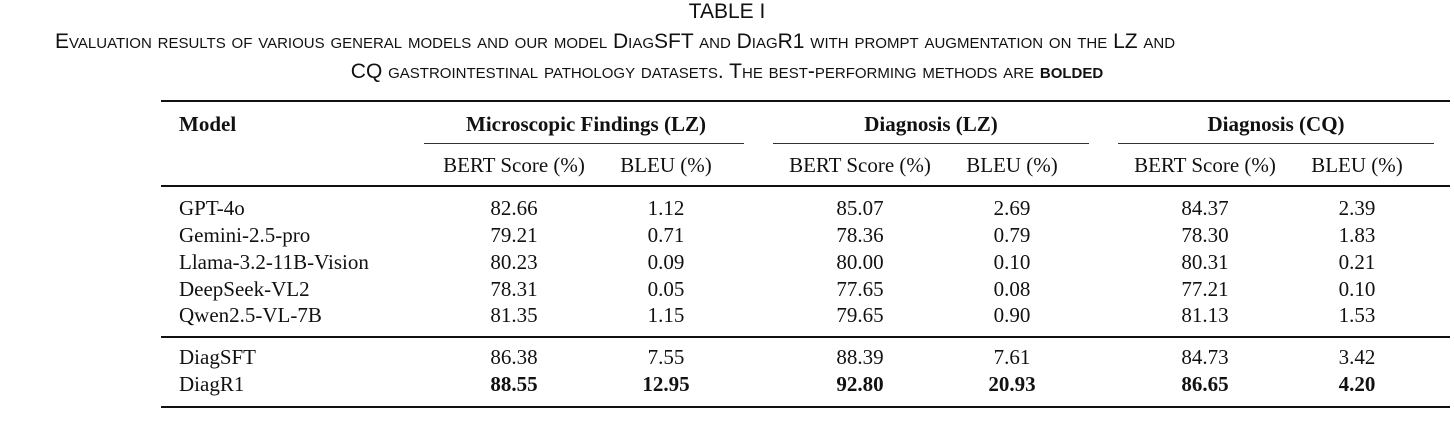  Describe the element at coordinates (274, 262) in the screenshot. I see `table-row-model: Llama-3.2-11B-Vision` at that location.